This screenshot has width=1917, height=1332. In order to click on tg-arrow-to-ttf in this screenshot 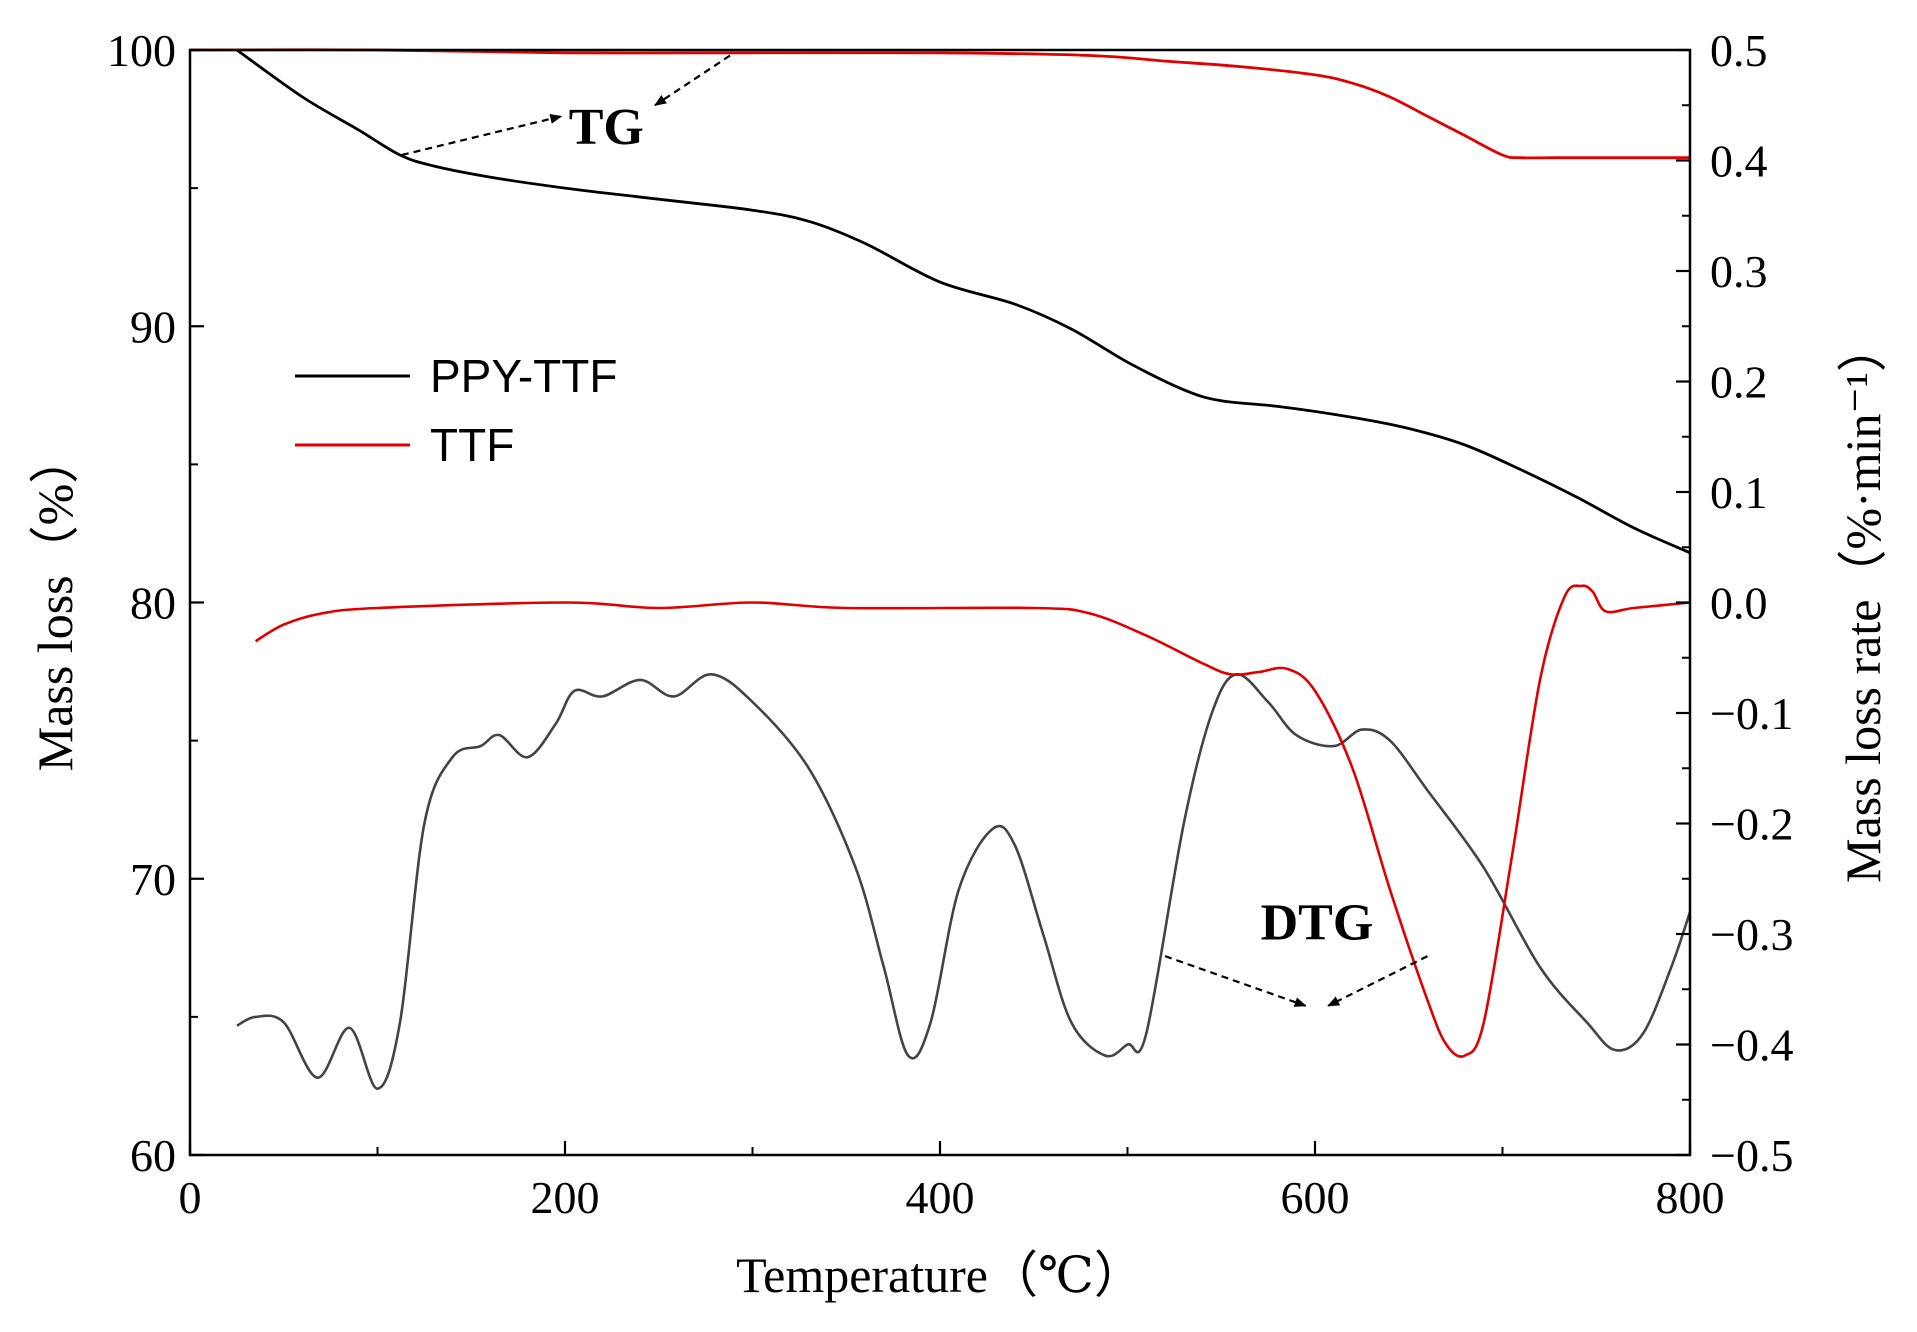, I will do `click(692, 80)`.